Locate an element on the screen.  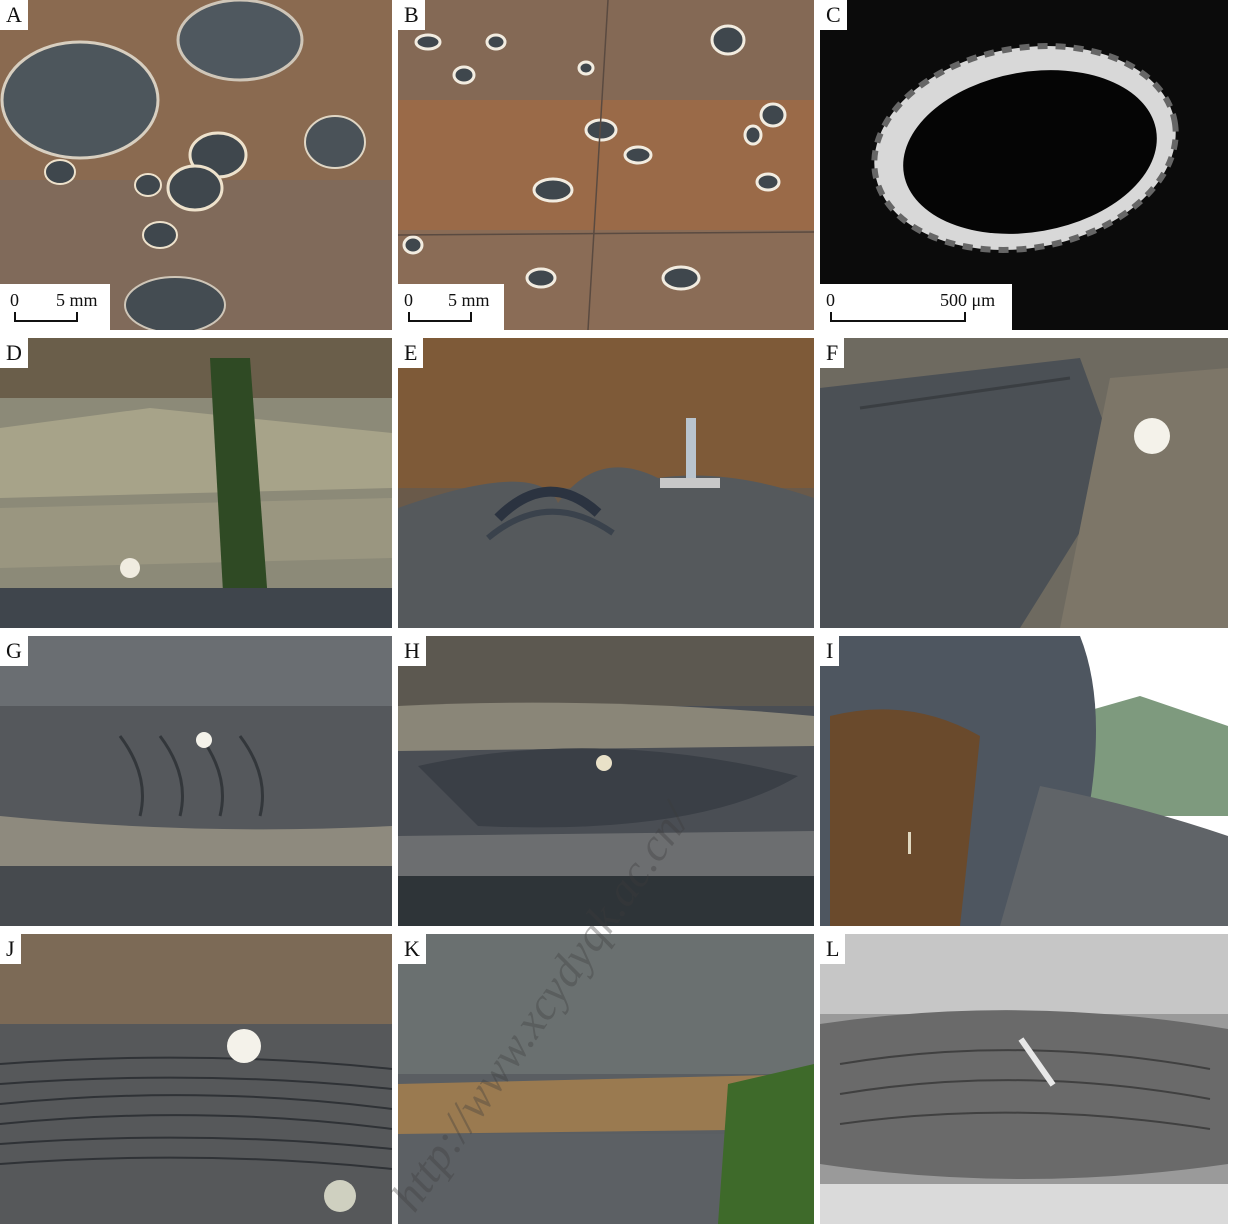
photo-concretions-a is located at coordinates (196, 165).